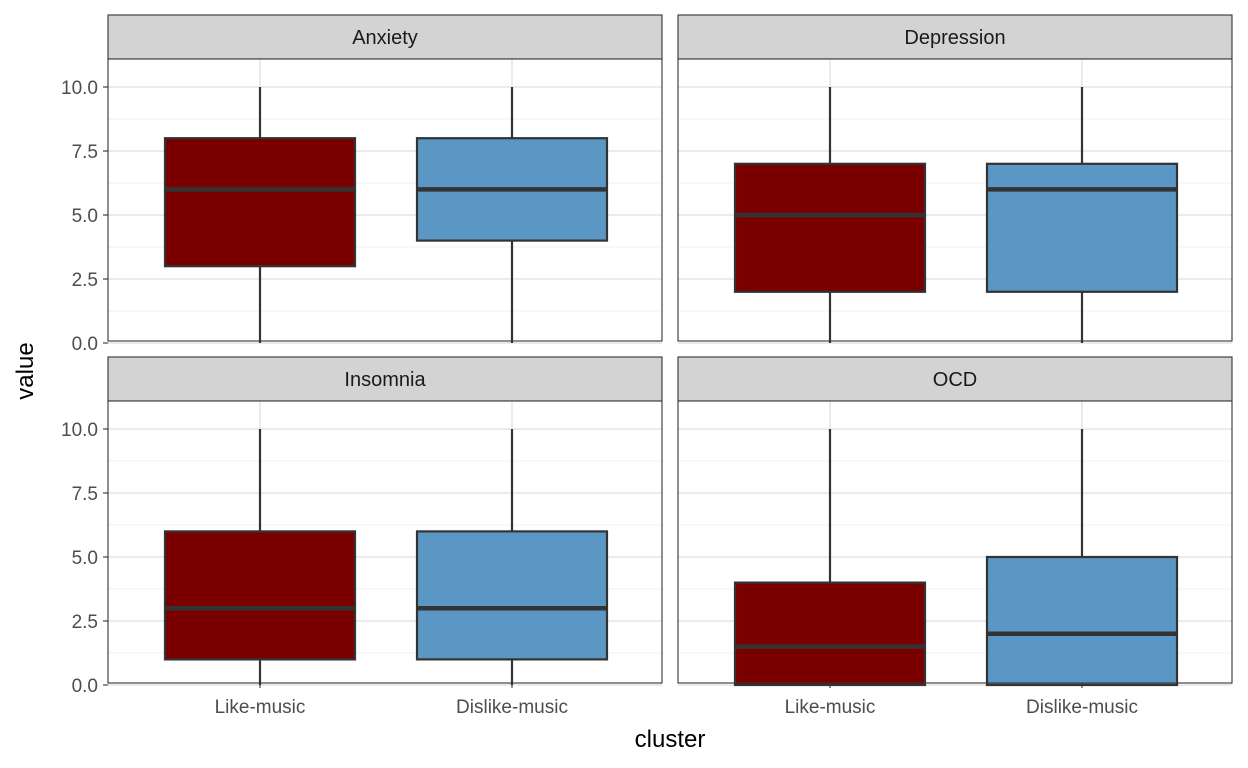  I want to click on y-axis-title: value, so click(25, 370).